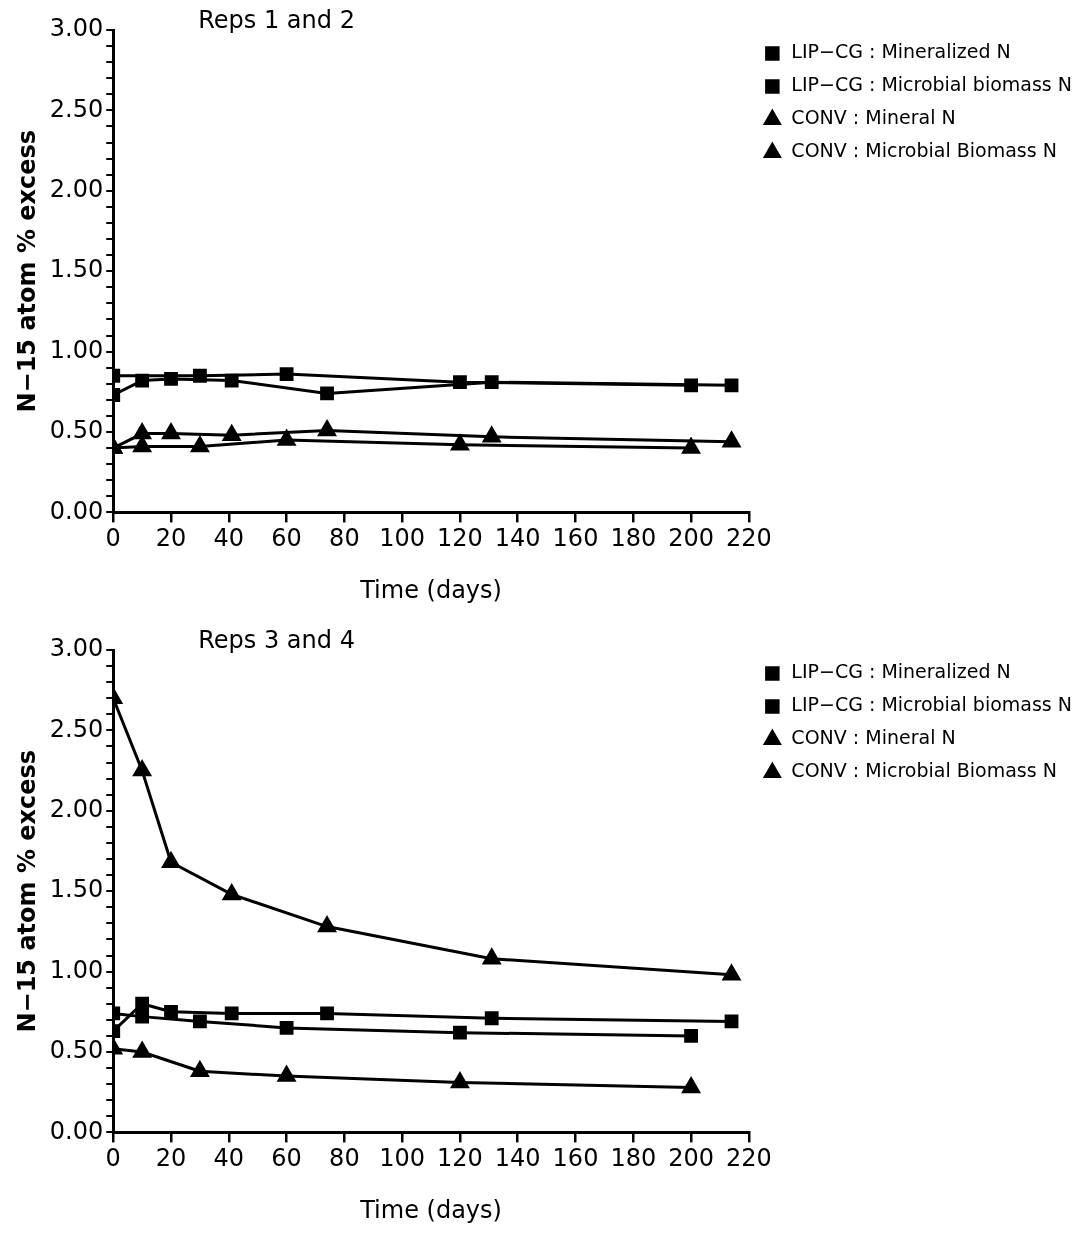 This screenshot has width=1088, height=1240. What do you see at coordinates (276, 20) in the screenshot?
I see `chart-title: Reps 1 and 2` at bounding box center [276, 20].